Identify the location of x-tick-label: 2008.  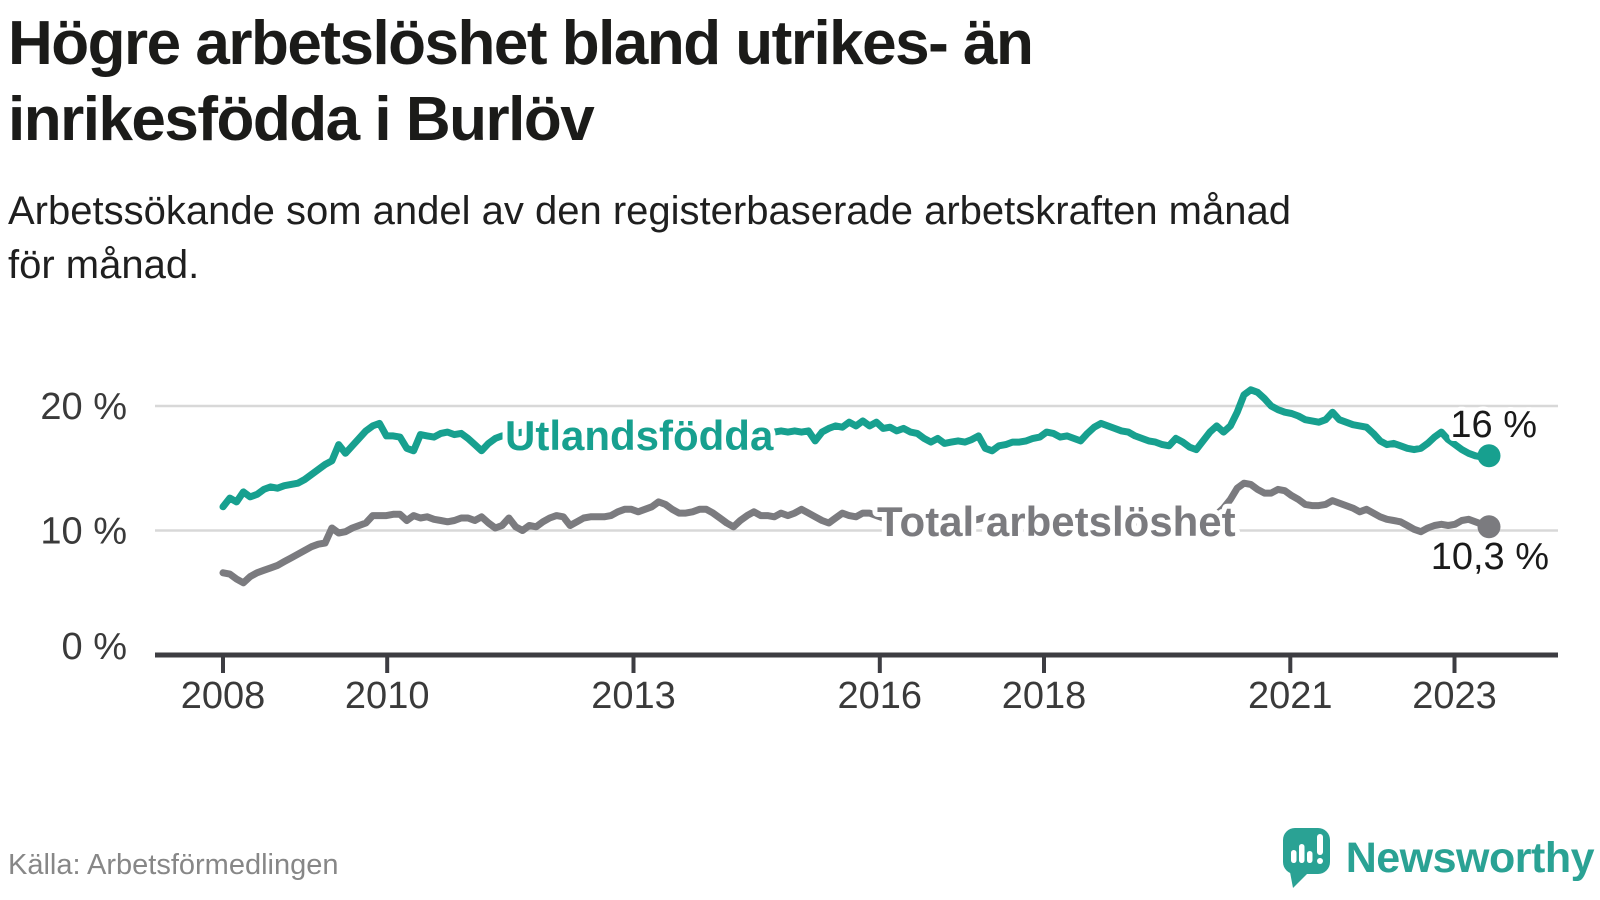
(223, 696).